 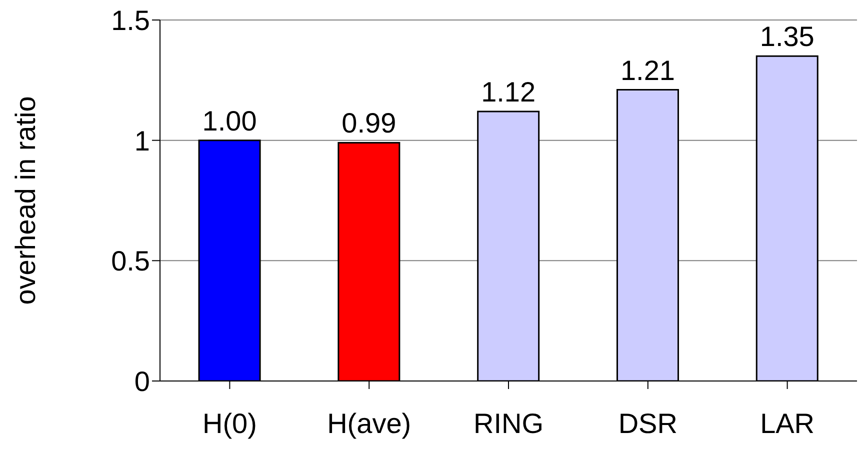 What do you see at coordinates (647, 70) in the screenshot?
I see `data-label: 1.21` at bounding box center [647, 70].